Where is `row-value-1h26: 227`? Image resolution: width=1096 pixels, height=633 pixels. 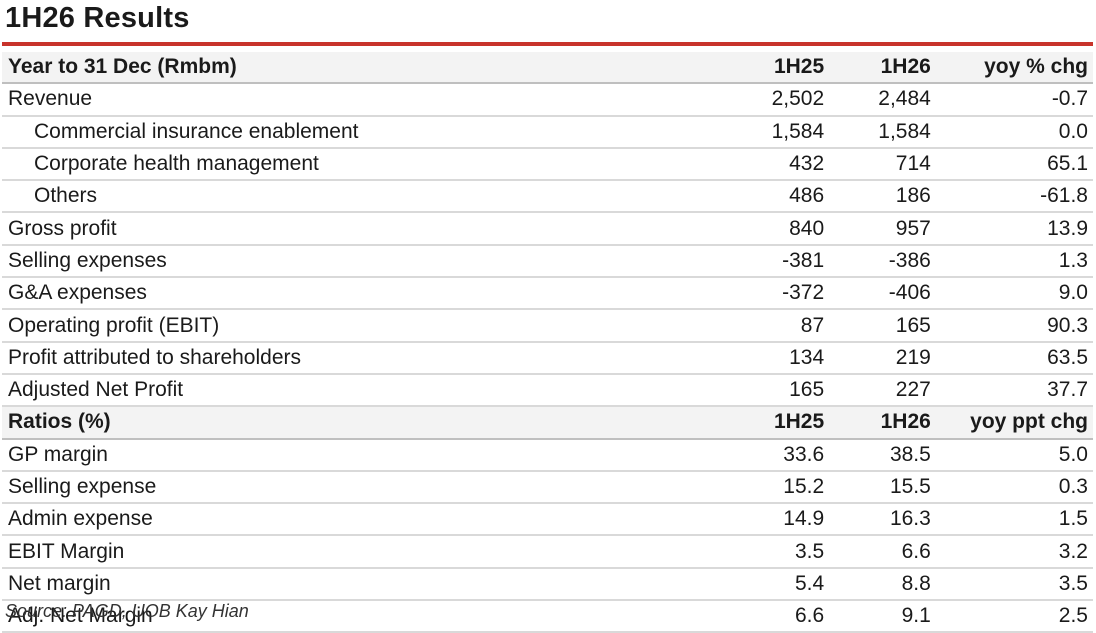
row-value-1h26: 227 is located at coordinates (877, 390).